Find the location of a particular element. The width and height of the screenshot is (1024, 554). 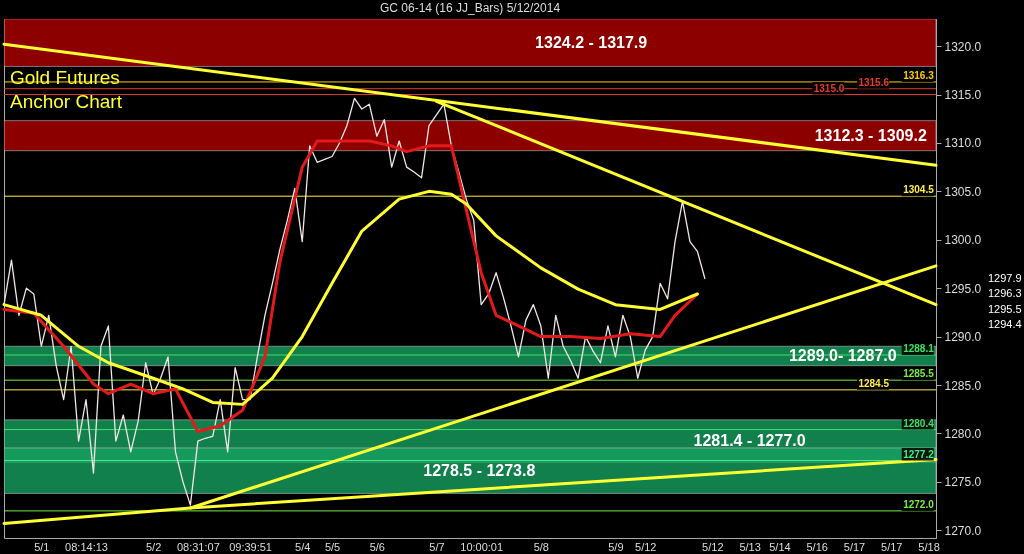

y-tick-label: 1320.0 is located at coordinates (963, 46).